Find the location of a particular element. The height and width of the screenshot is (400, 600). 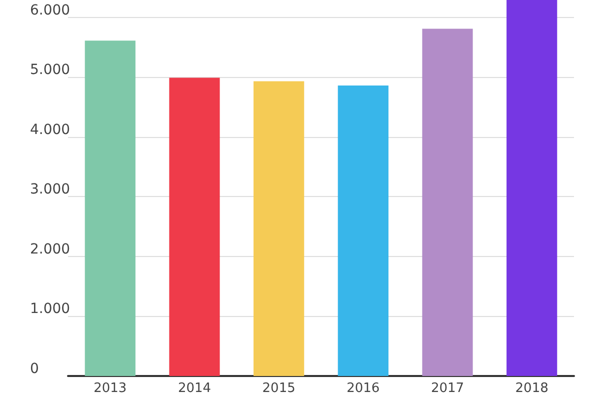

x-tick-label: 2017 is located at coordinates (447, 388).